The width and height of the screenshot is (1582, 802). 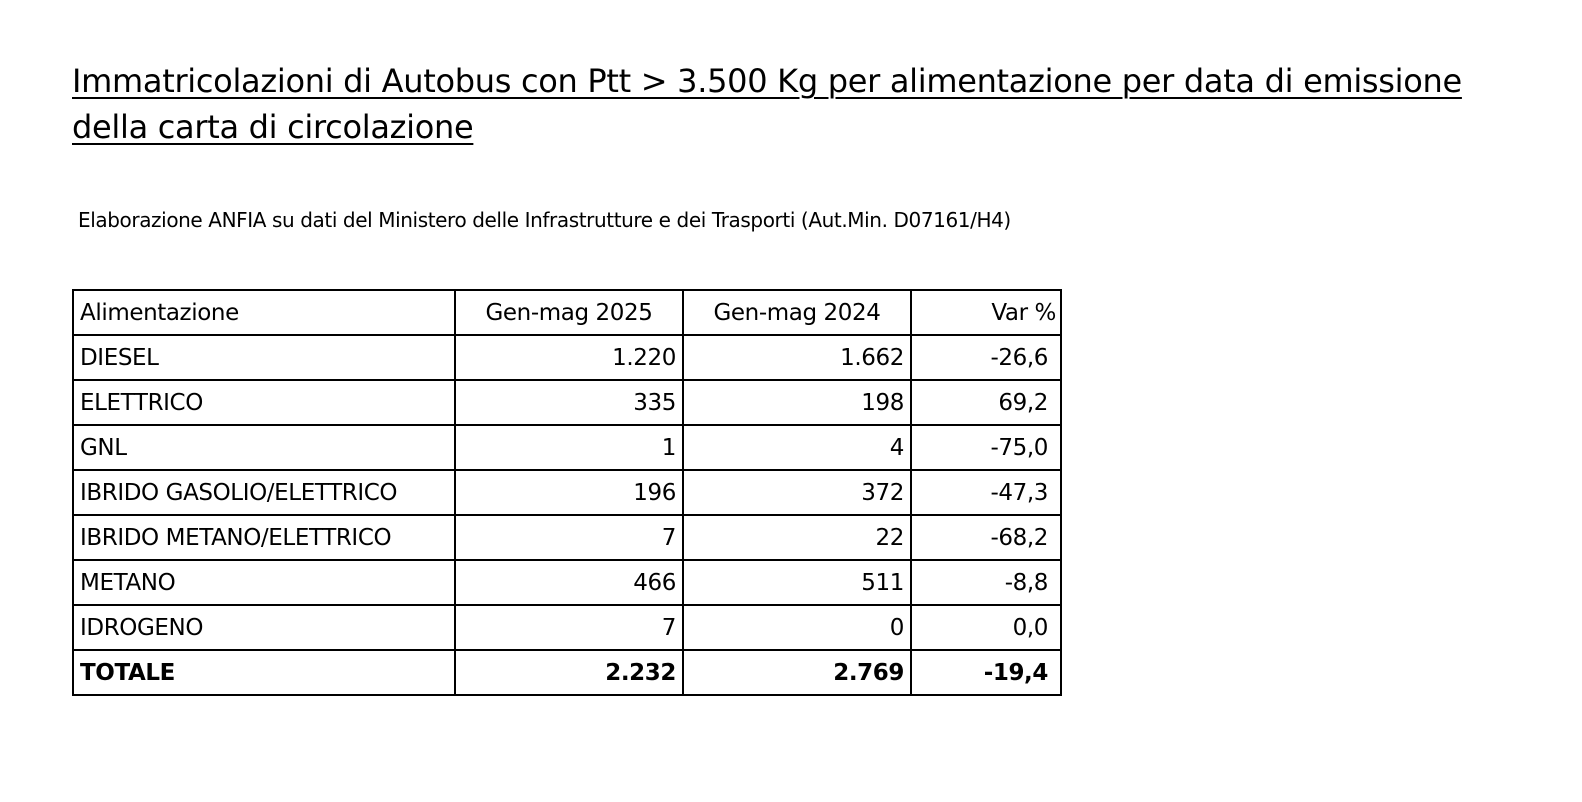 I want to click on row-var-percent: -47,3, so click(x=986, y=492).